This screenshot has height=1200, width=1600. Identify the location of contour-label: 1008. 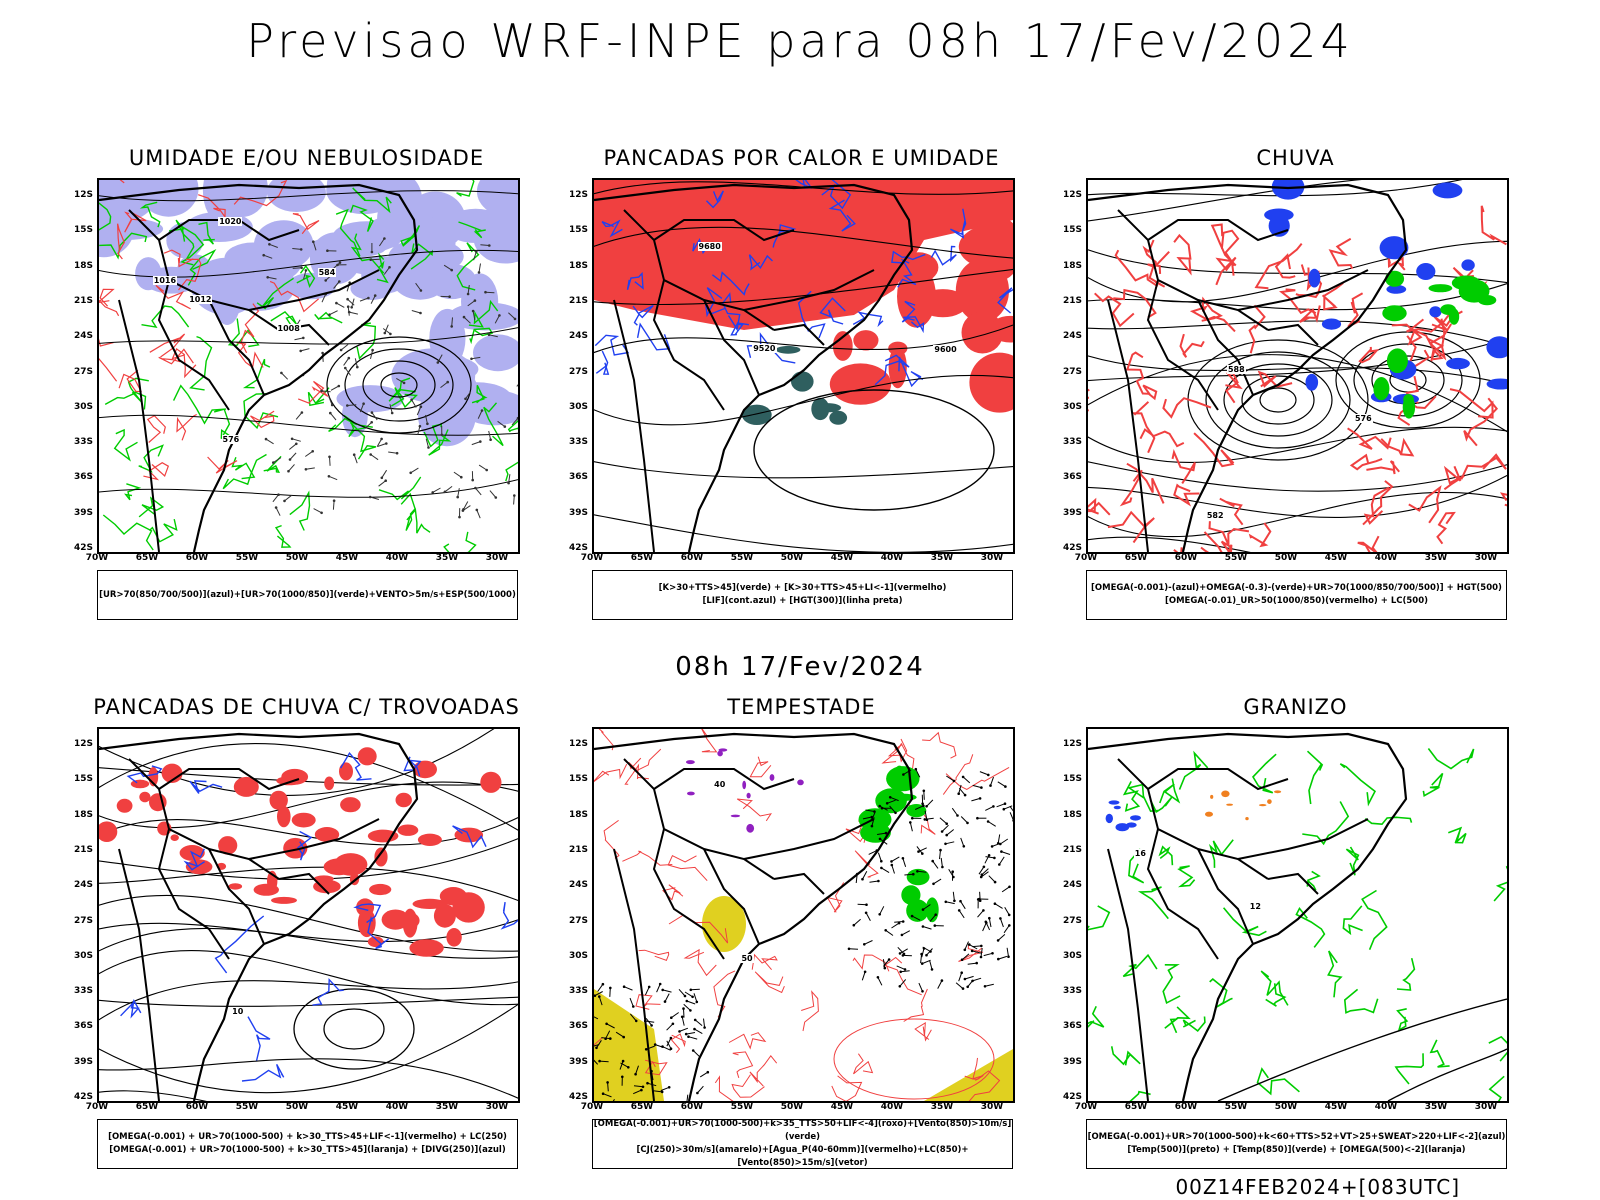
(288, 328).